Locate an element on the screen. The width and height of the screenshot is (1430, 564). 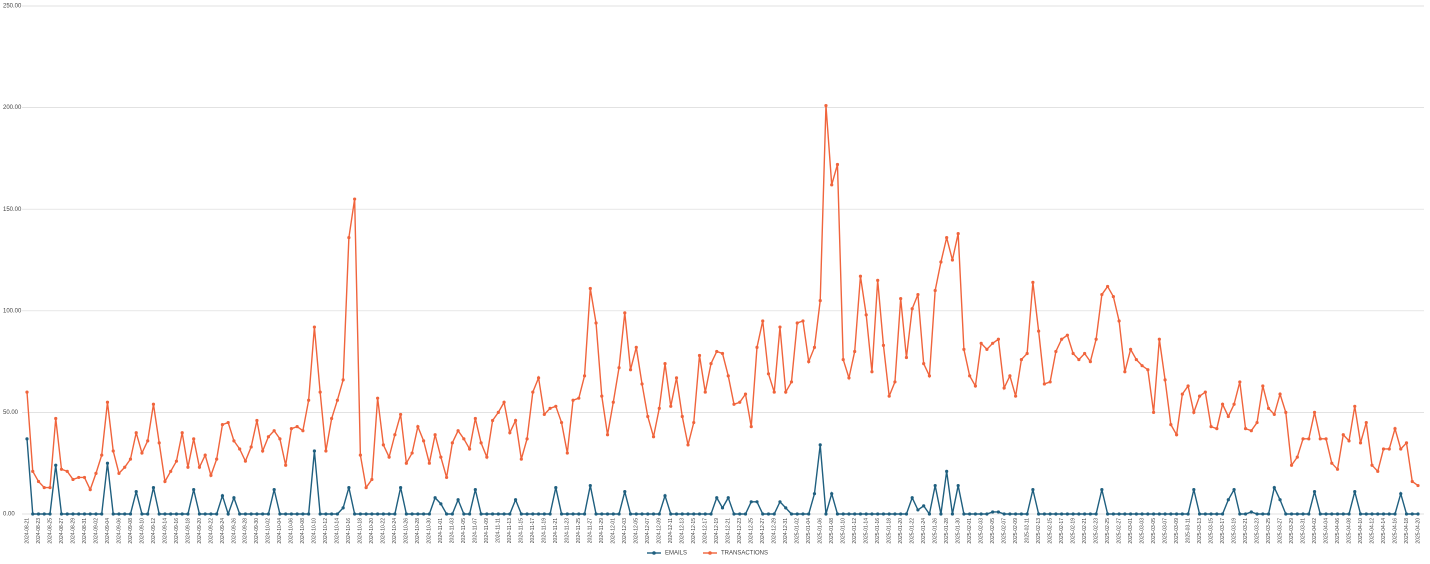
x-tick-label: 2024-10-08 is located at coordinates (303, 531).